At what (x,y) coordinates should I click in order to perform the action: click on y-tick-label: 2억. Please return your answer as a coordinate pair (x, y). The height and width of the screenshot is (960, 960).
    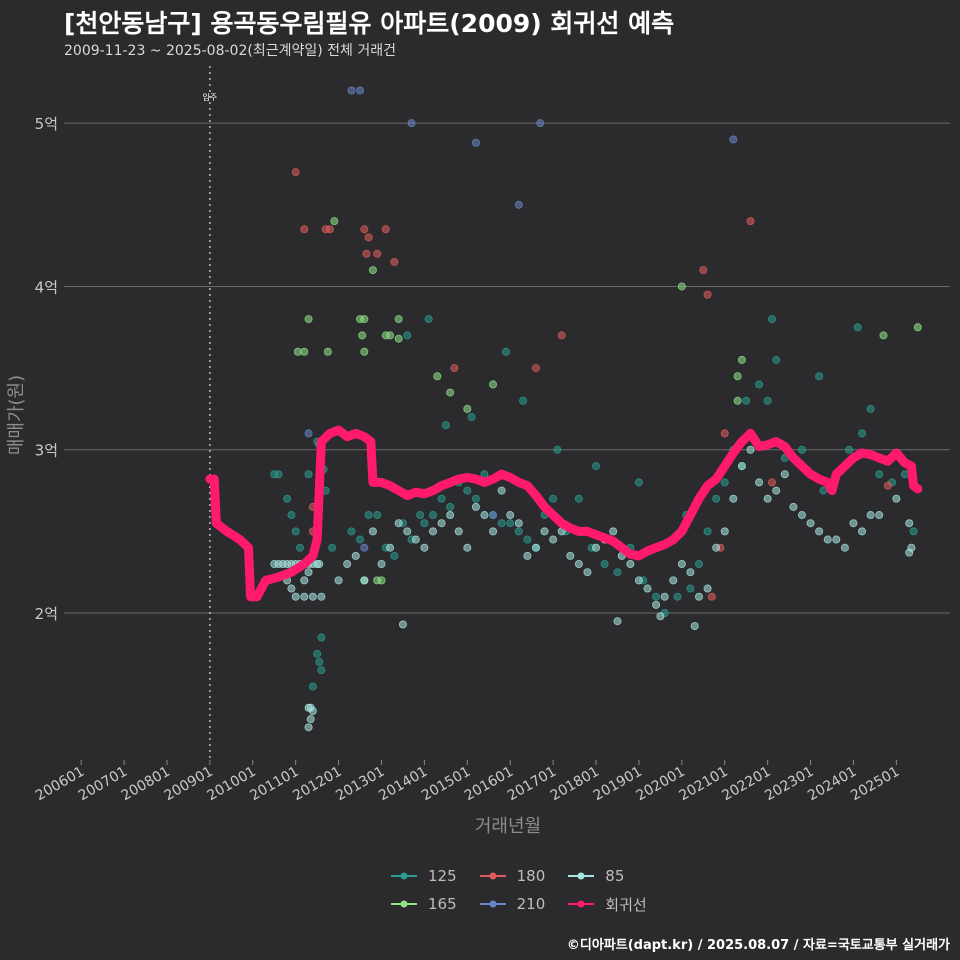
    Looking at the image, I should click on (46, 614).